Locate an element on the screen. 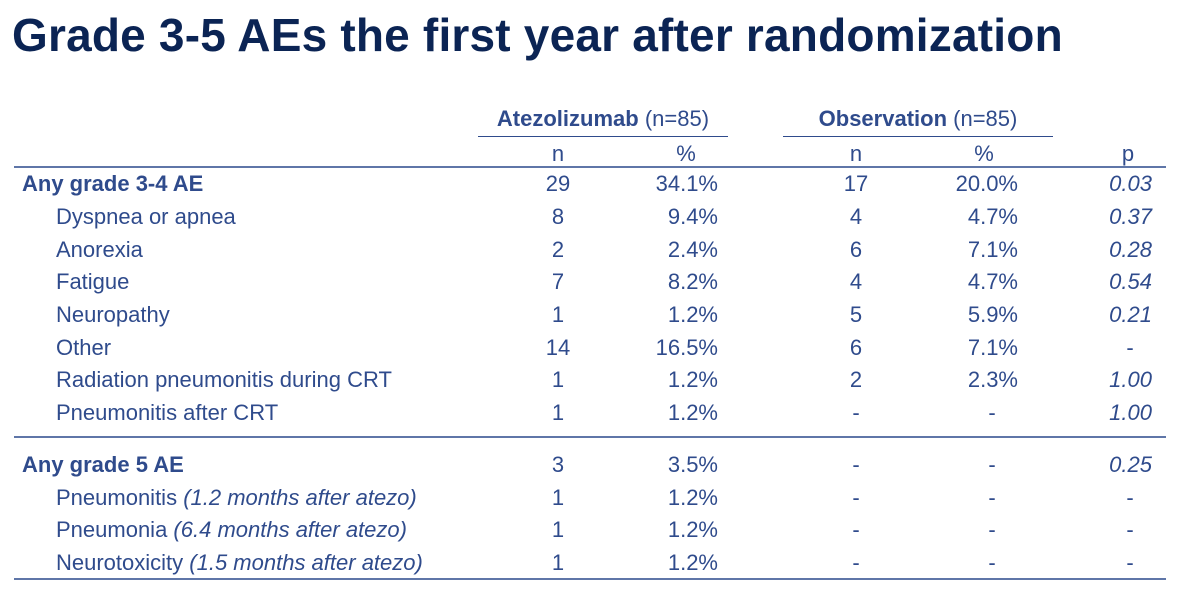 Image resolution: width=1180 pixels, height=596 pixels. p-value: 0.03 is located at coordinates (1130, 183).